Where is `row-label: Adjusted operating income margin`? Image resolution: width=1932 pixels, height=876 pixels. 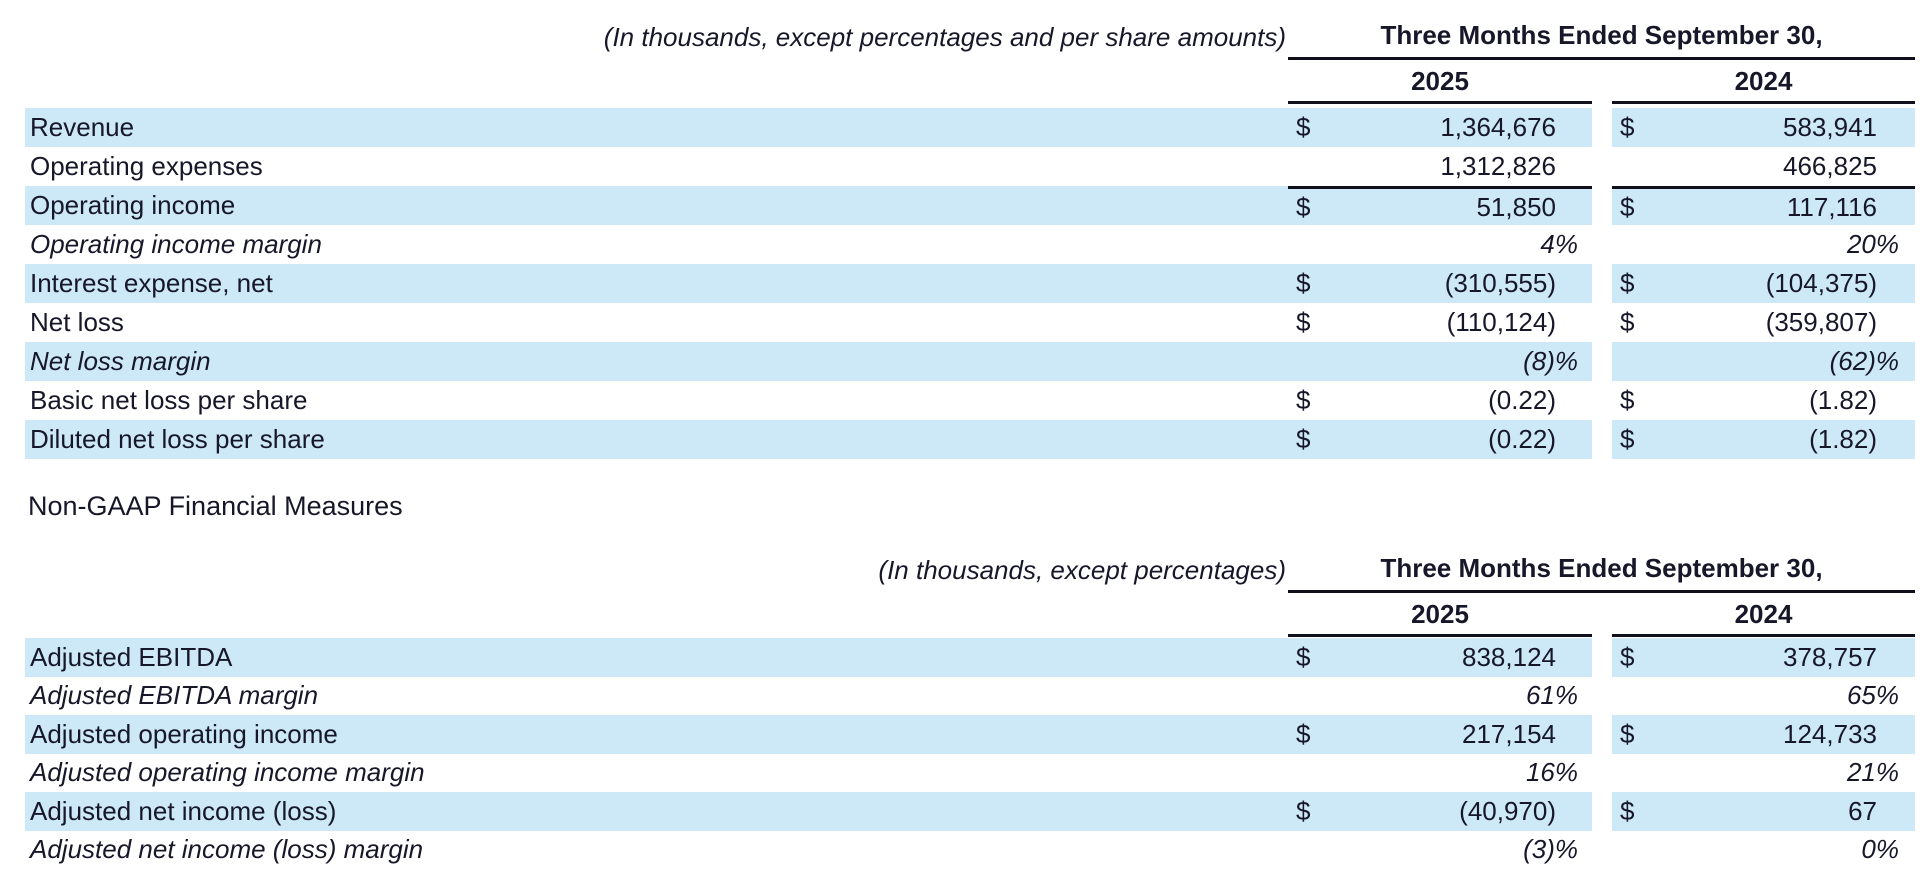
row-label: Adjusted operating income margin is located at coordinates (227, 772).